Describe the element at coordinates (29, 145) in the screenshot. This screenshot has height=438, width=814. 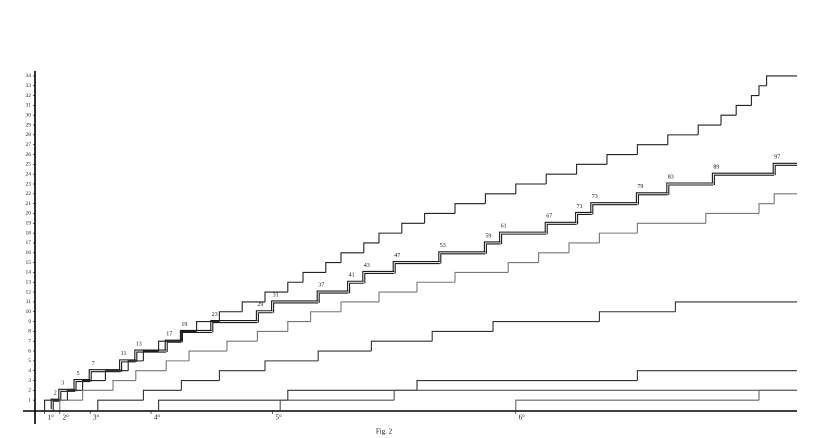
I see `y-tick-label: 27` at that location.